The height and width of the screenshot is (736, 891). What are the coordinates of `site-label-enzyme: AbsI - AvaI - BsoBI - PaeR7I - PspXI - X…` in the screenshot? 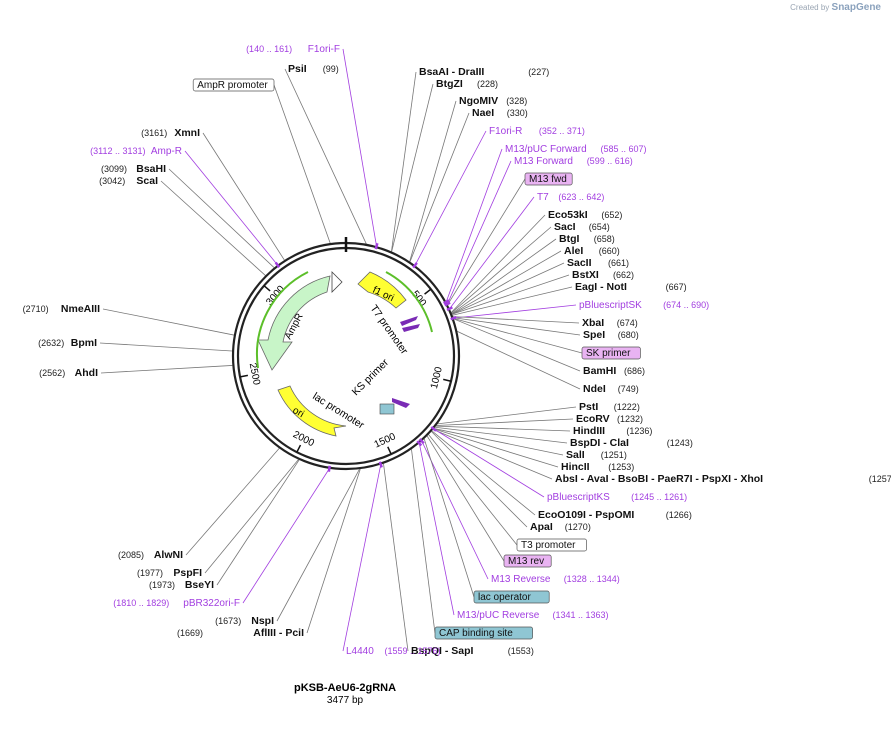 It's located at (723, 479).